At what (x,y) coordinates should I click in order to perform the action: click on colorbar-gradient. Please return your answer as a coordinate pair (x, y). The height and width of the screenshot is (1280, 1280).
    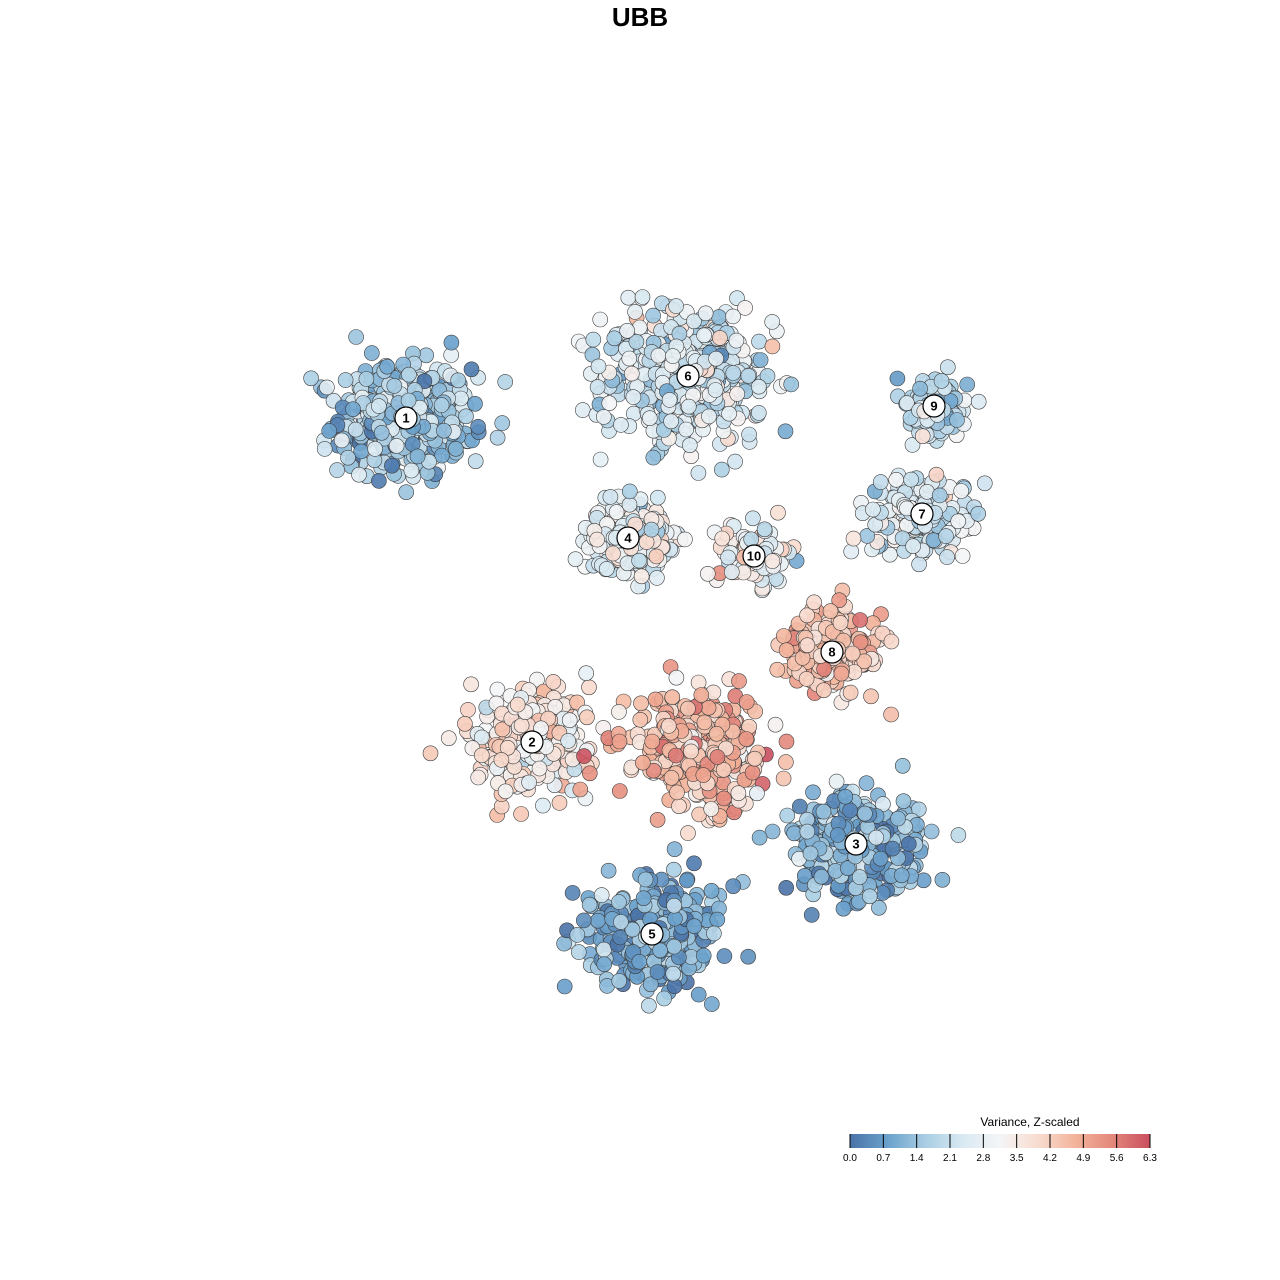
    Looking at the image, I should click on (1000, 1141).